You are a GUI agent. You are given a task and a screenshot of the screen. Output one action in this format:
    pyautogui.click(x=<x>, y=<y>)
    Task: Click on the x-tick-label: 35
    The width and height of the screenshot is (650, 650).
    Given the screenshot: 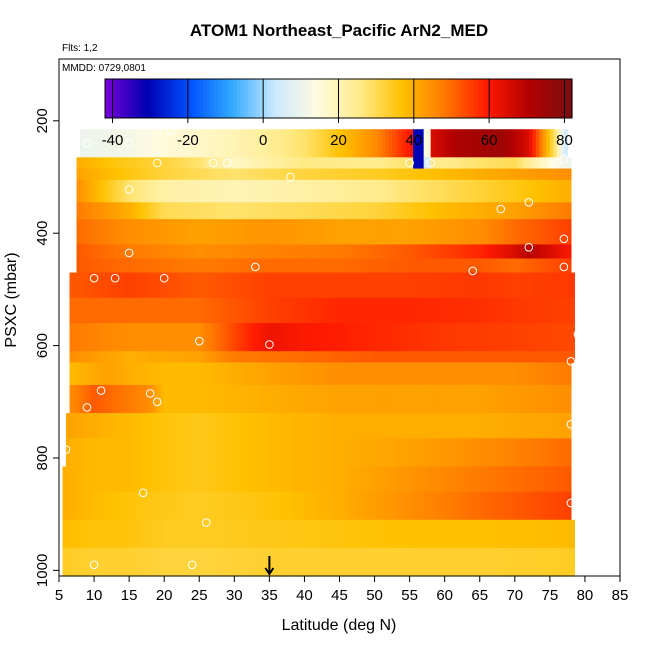 What is the action you would take?
    pyautogui.click(x=269, y=595)
    